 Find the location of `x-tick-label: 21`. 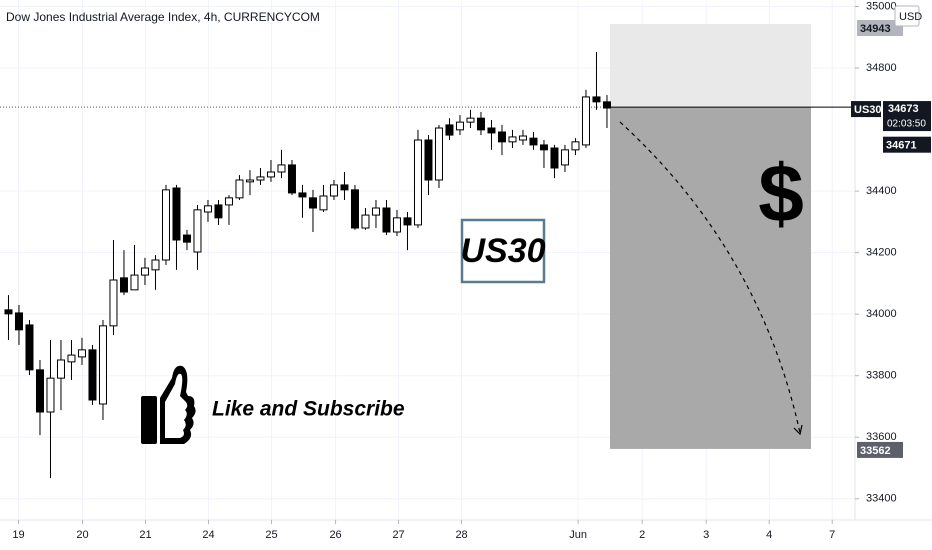

x-tick-label: 21 is located at coordinates (145, 535).